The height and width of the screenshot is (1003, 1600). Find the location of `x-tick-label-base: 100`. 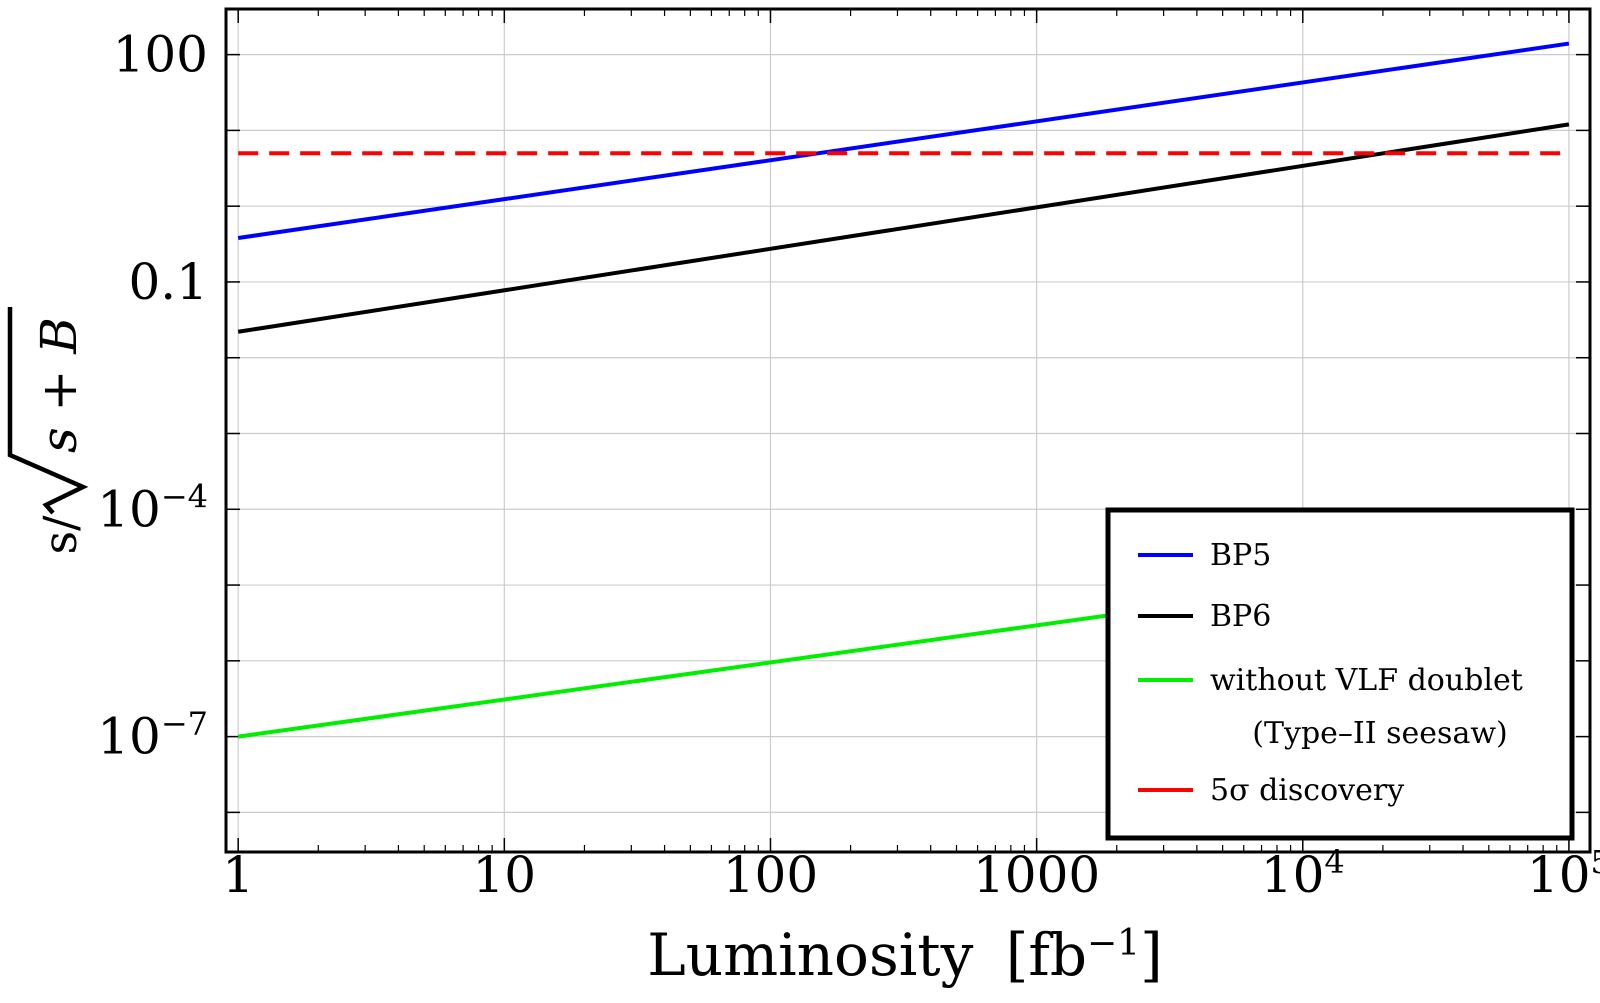

x-tick-label-base: 100 is located at coordinates (770, 875).